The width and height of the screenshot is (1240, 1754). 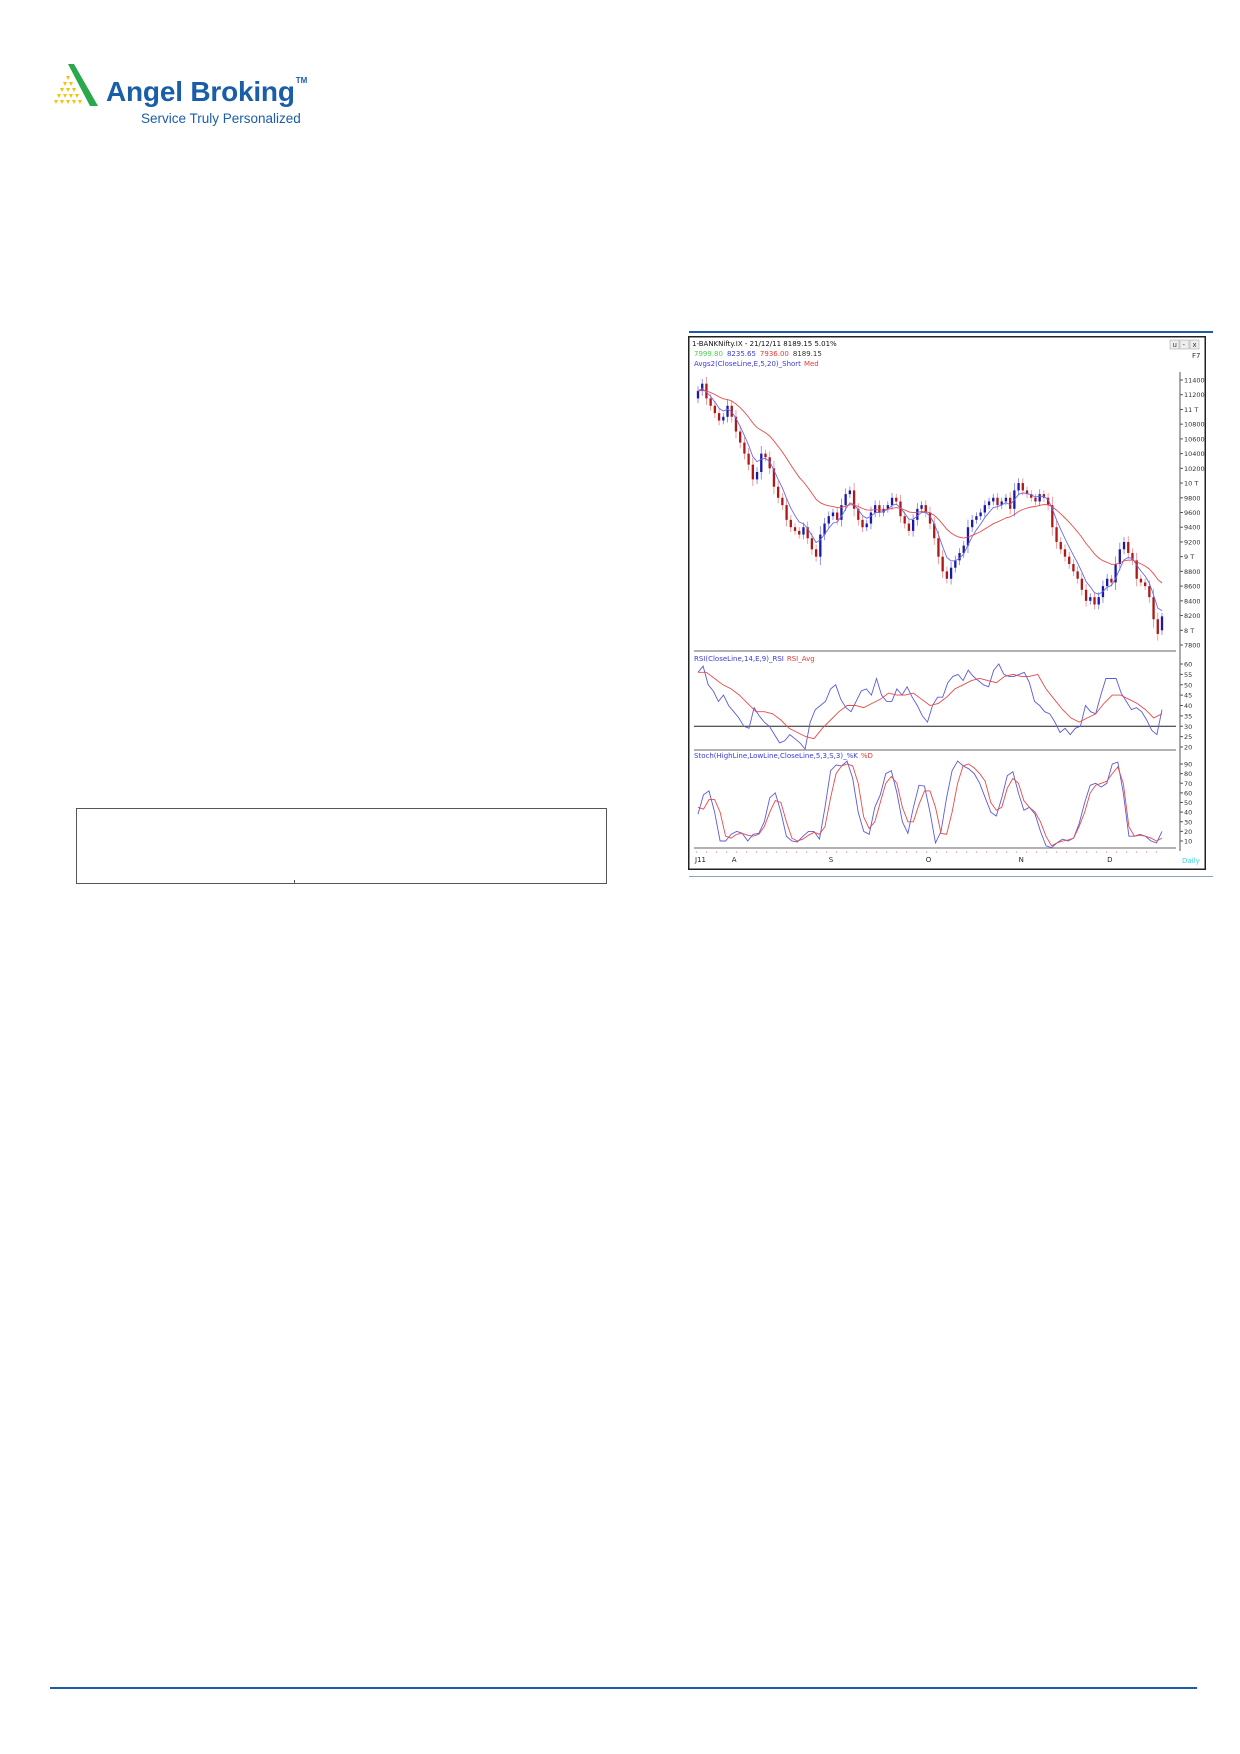 I want to click on rsi-line, so click(x=930, y=707).